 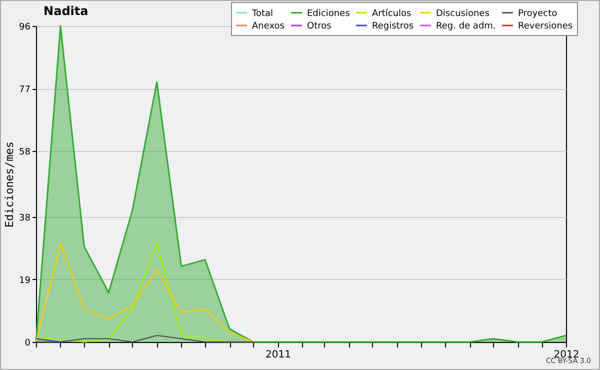 I want to click on legend-label: Otros, so click(x=319, y=27).